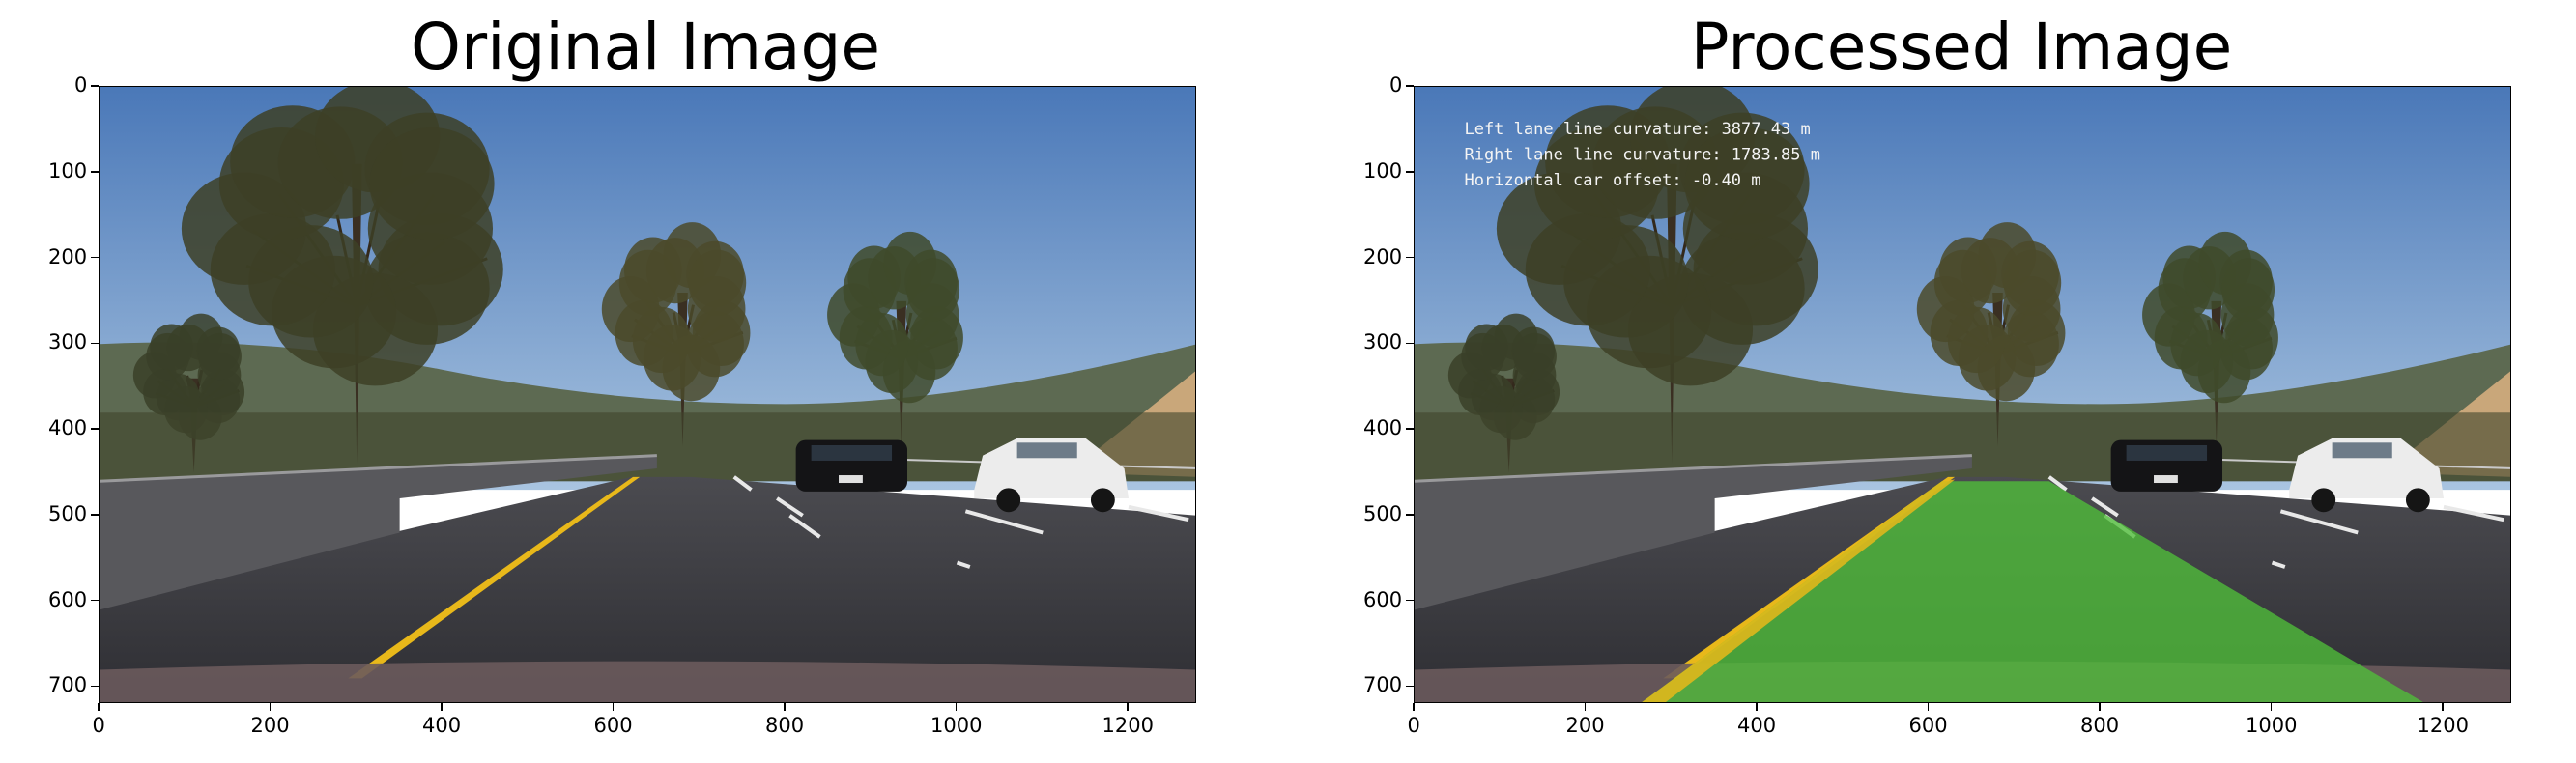  What do you see at coordinates (1612, 180) in the screenshot?
I see `overlay-text-line: Horizontal car offset: -0.40 m` at bounding box center [1612, 180].